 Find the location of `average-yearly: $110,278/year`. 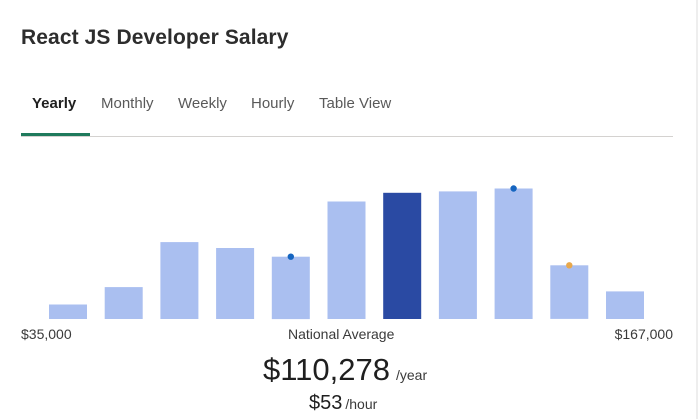

average-yearly: $110,278/year is located at coordinates (345, 370).